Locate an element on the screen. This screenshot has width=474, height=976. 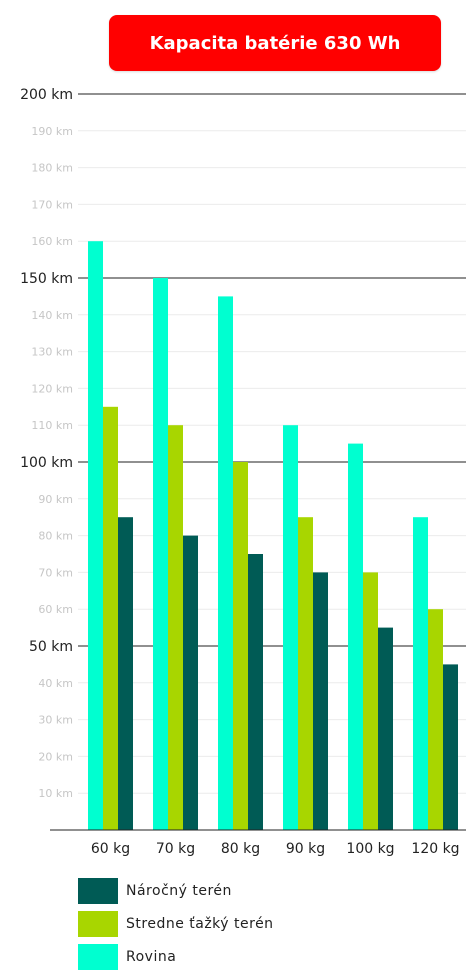
y-tick-label-minor: 40 km is located at coordinates (55, 683).